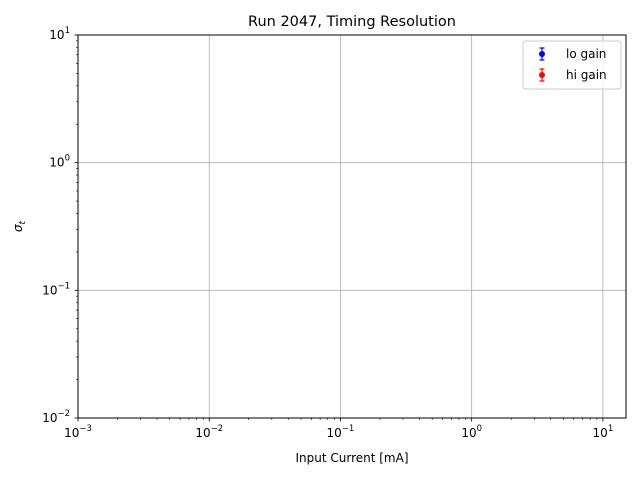 The height and width of the screenshot is (480, 640). Describe the element at coordinates (67, 159) in the screenshot. I see `y-tick-label-exponent: 0` at that location.